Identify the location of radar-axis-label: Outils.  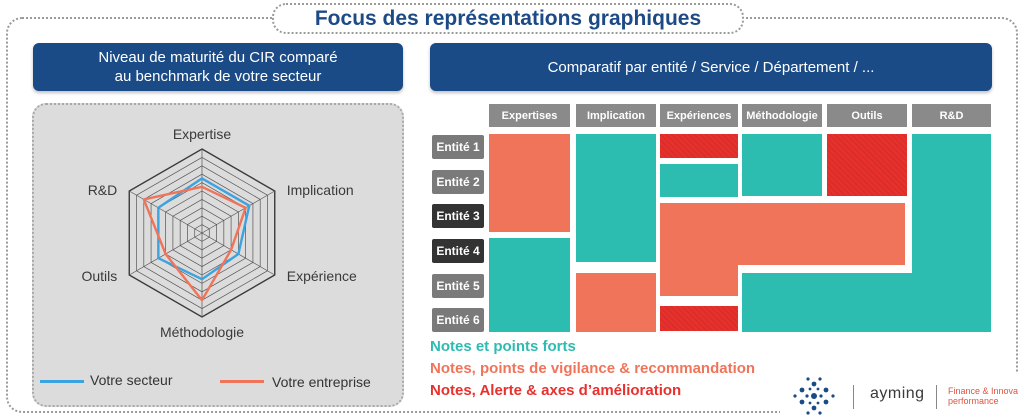
(99, 276).